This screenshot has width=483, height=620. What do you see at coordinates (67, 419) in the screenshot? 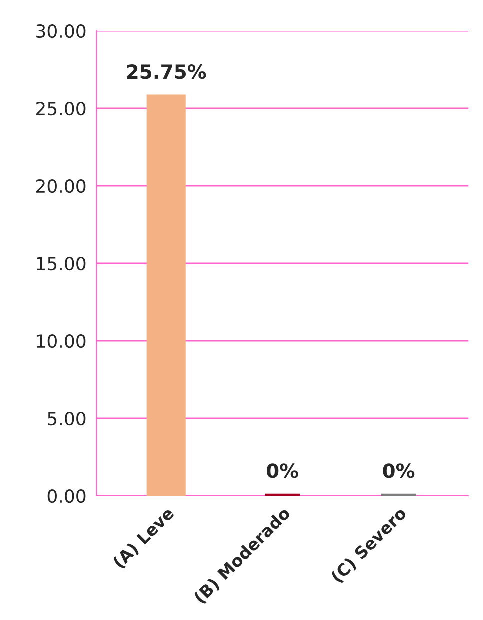
I see `y-tick-label: 5.00` at bounding box center [67, 419].